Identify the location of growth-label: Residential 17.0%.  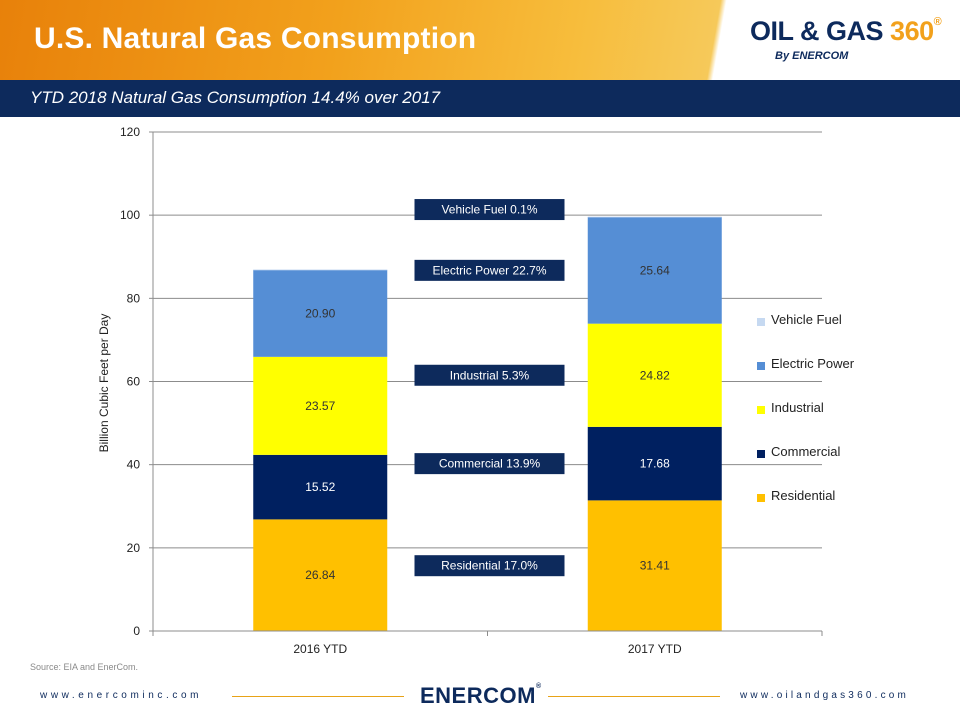
(489, 566).